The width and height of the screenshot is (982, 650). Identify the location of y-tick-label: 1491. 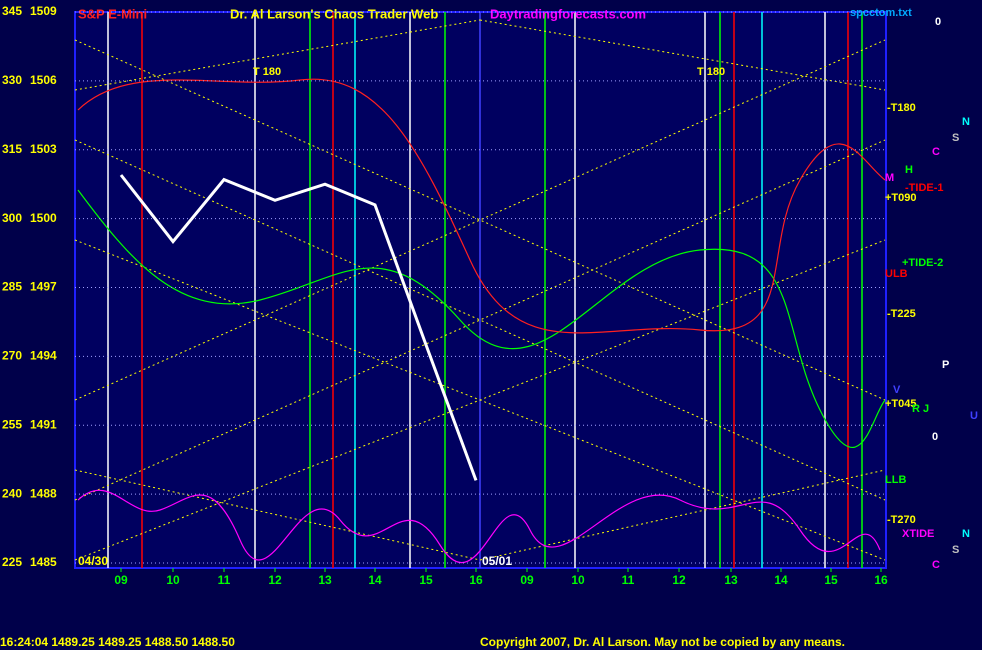
(43, 424).